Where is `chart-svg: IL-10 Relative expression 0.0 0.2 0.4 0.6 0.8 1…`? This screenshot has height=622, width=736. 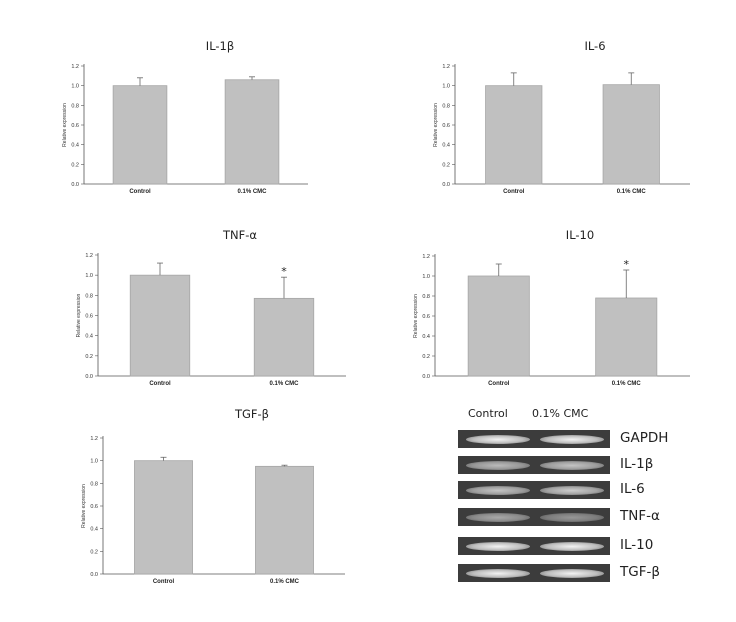 chart-svg: IL-10 Relative expression 0.0 0.2 0.4 0.6 0.8 1… is located at coordinates (551, 307).